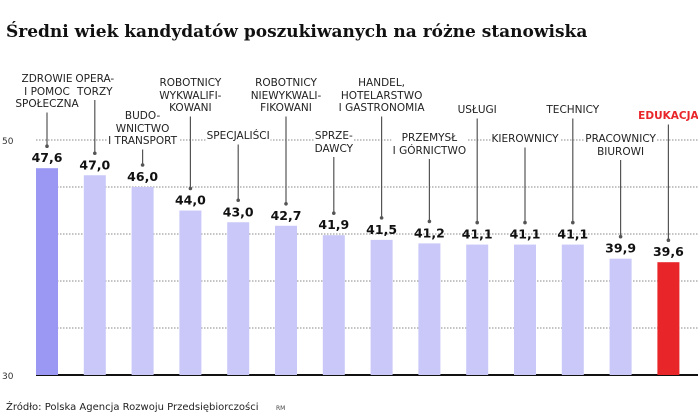 This screenshot has height=418, width=698. What do you see at coordinates (286, 215) in the screenshot?
I see `value-label: 42,7` at bounding box center [286, 215].